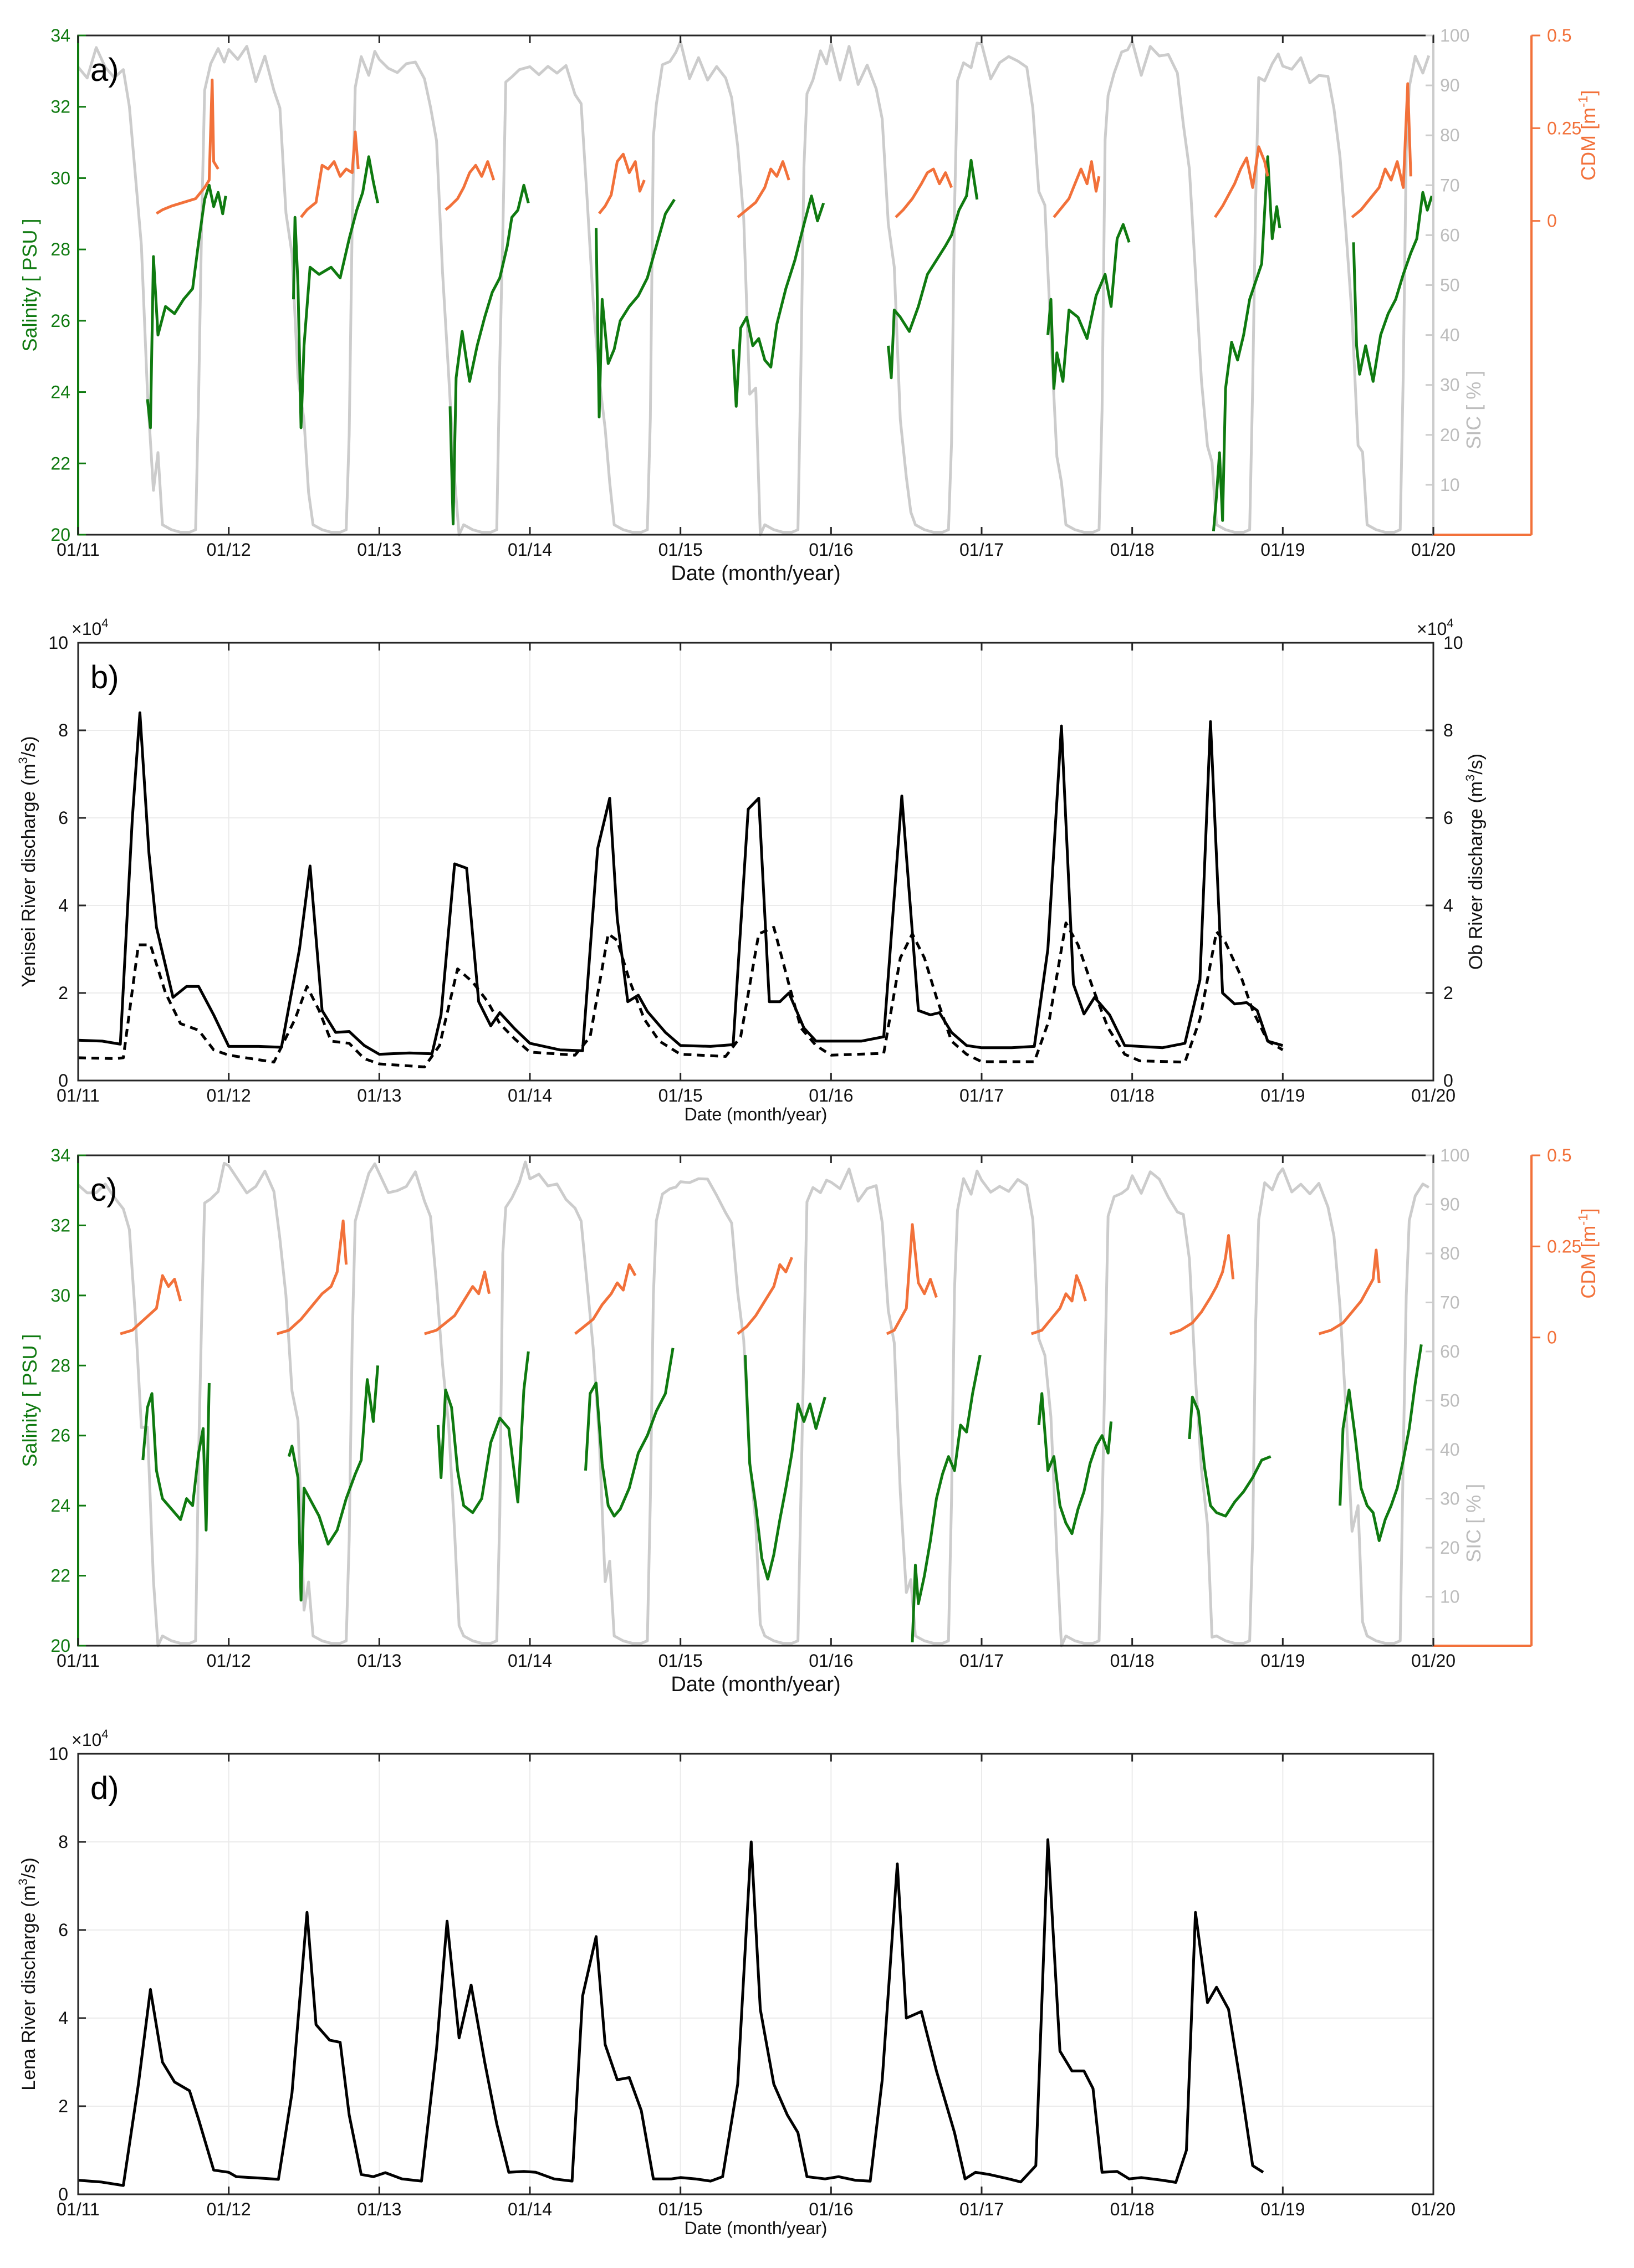  What do you see at coordinates (29, 284) in the screenshot?
I see `salinity-axis-label: Salinity [ PSU ]` at bounding box center [29, 284].